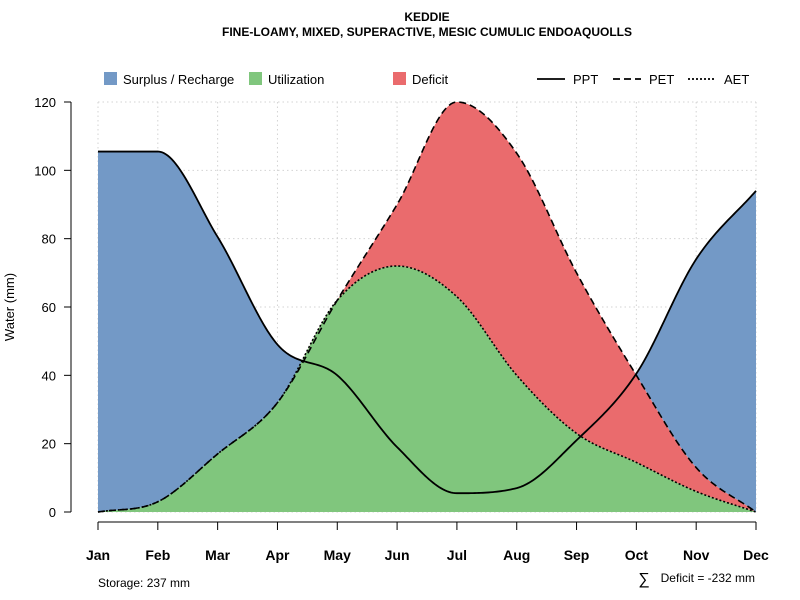 The image size is (800, 600). Describe the element at coordinates (45, 170) in the screenshot. I see `y-tick-label: 100` at that location.